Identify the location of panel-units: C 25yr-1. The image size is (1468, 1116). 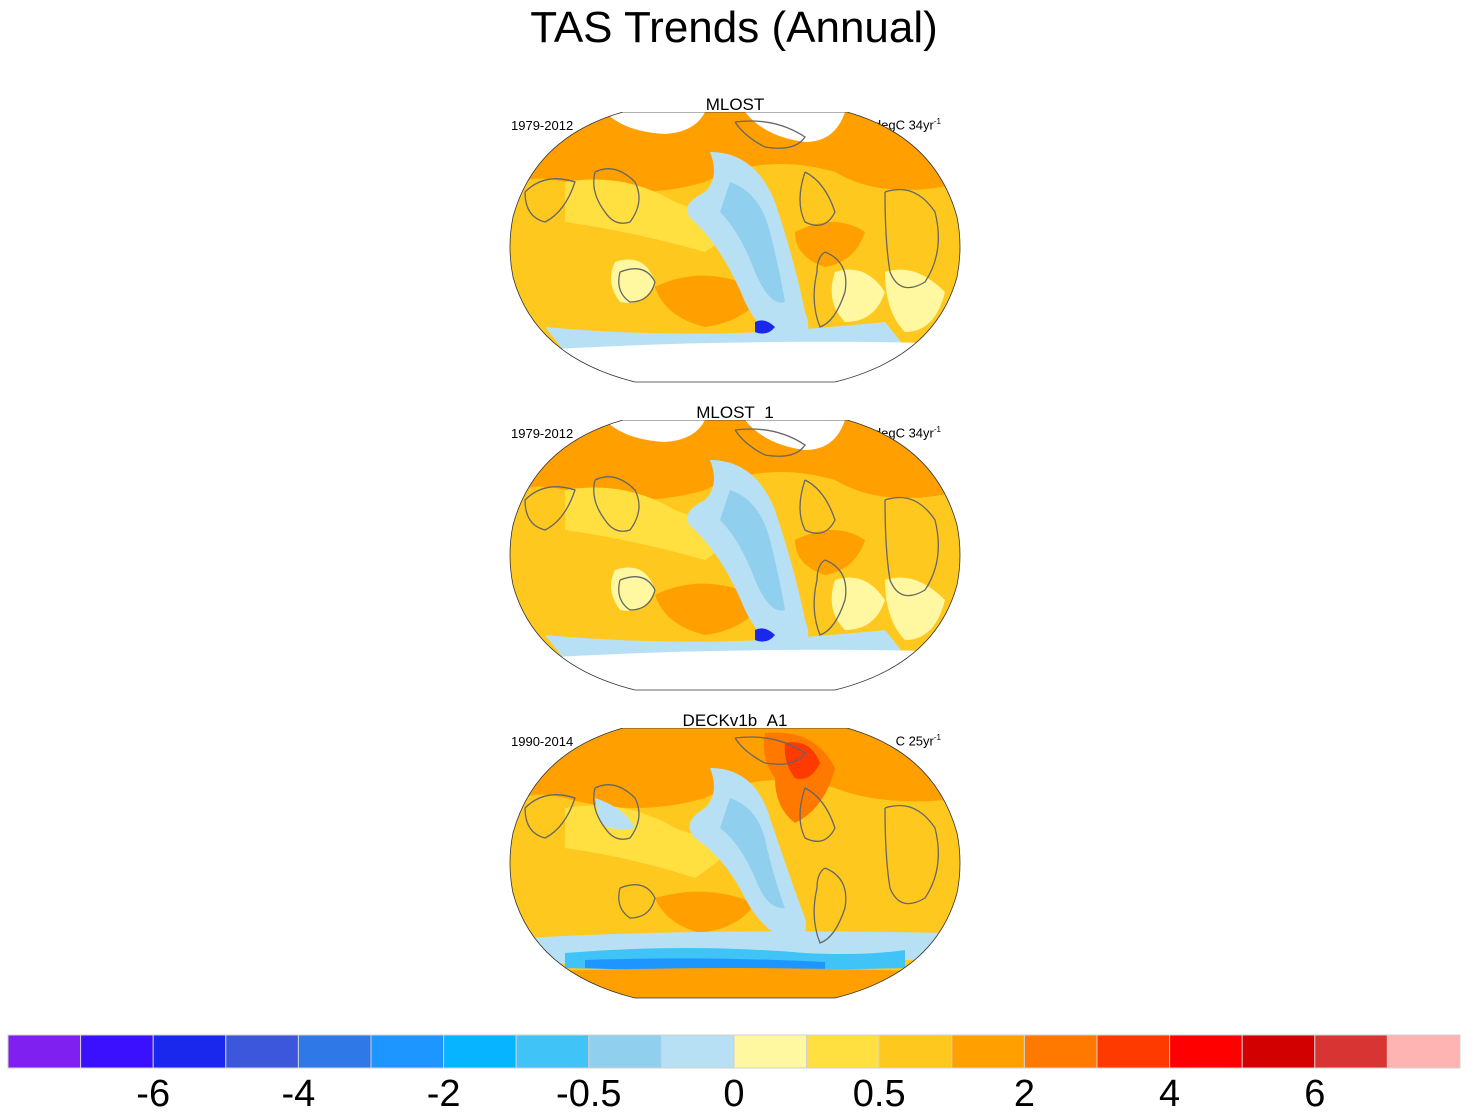
(918, 741).